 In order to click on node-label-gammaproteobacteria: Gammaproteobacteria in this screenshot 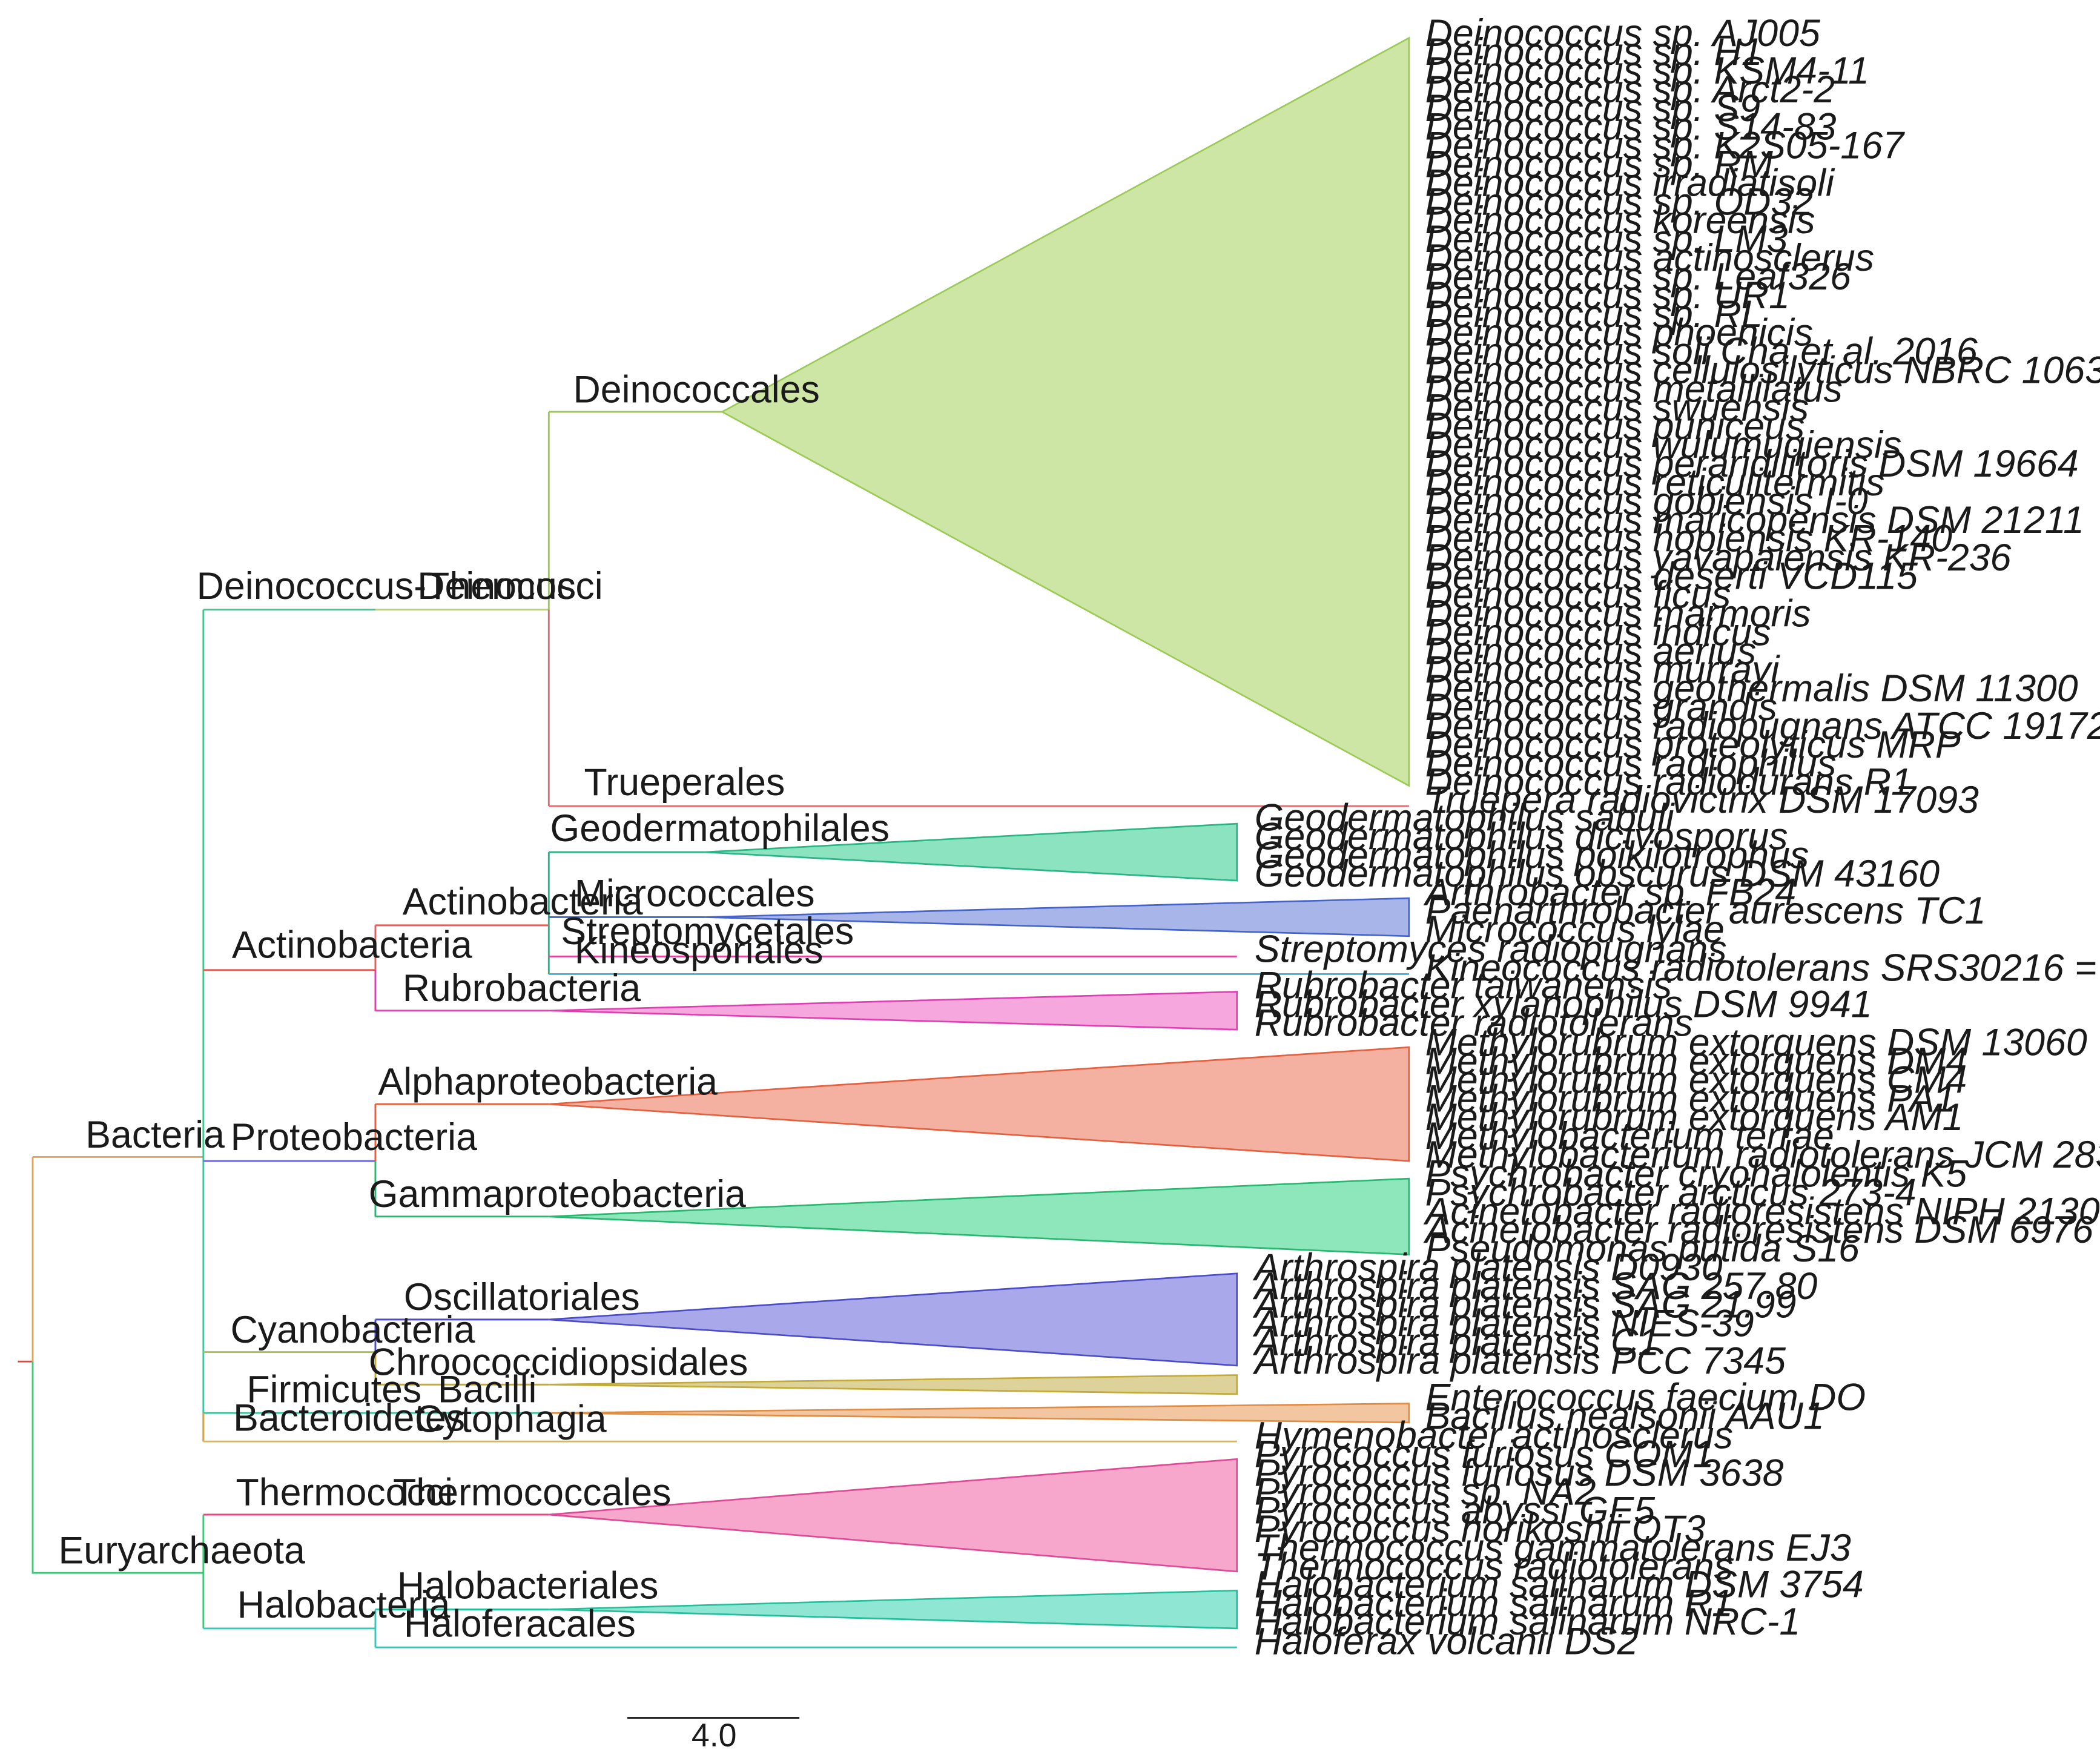, I will do `click(557, 1194)`.